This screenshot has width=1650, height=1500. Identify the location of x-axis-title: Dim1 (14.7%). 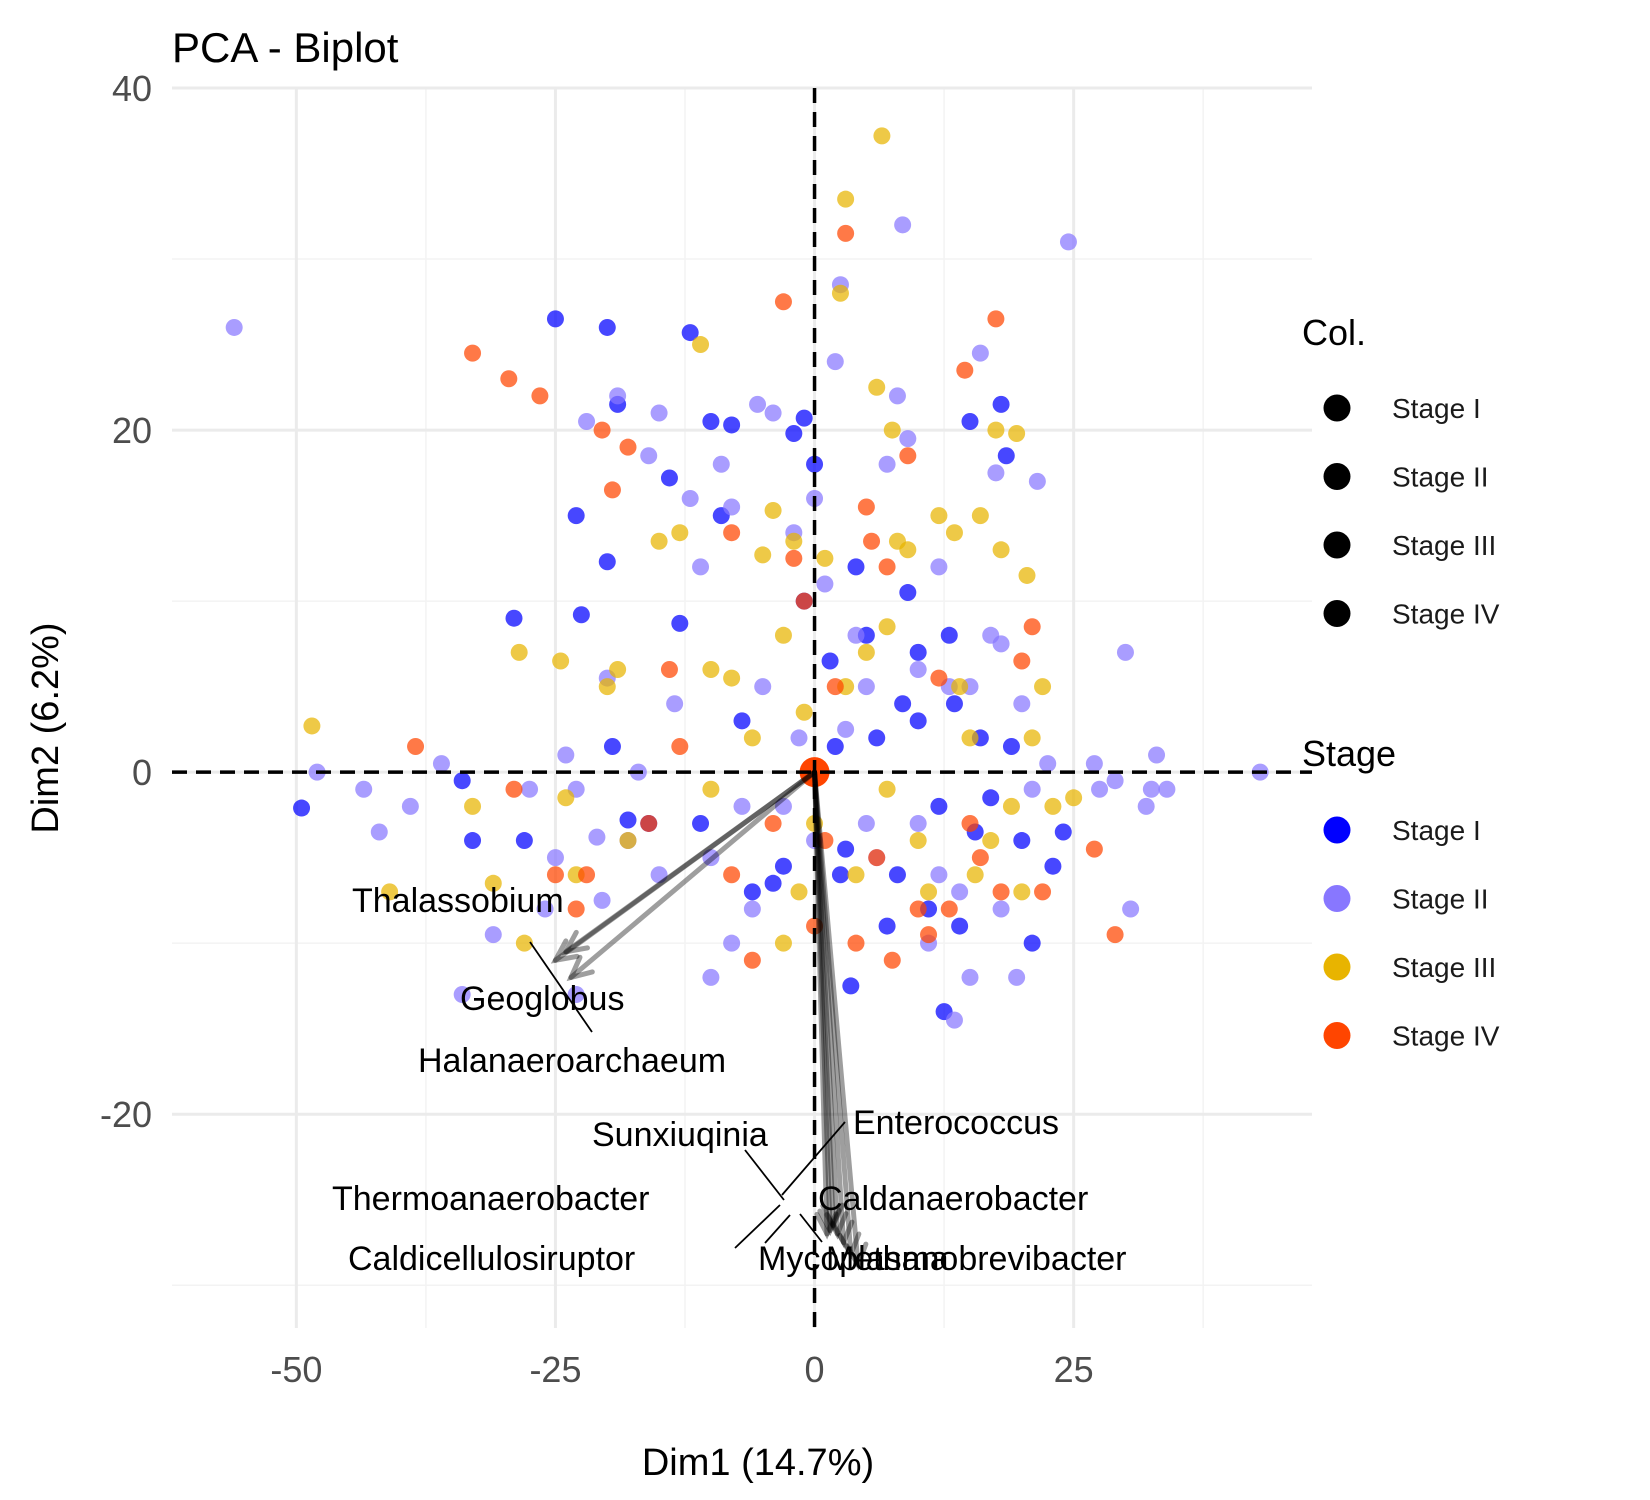
(758, 1463).